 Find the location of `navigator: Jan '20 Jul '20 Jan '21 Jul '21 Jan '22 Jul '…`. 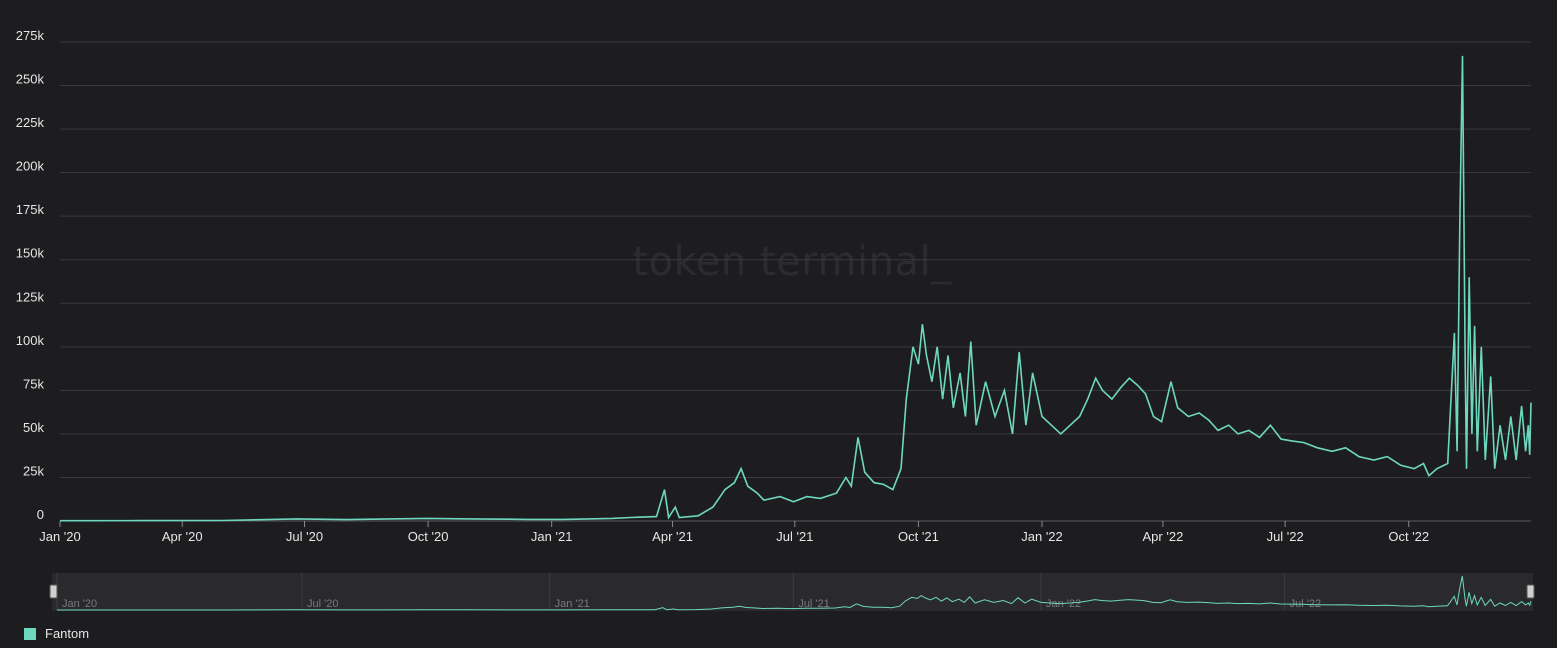

navigator: Jan '20 Jul '20 Jan '21 Jul '21 Jan '22 Jul '… is located at coordinates (792, 592).